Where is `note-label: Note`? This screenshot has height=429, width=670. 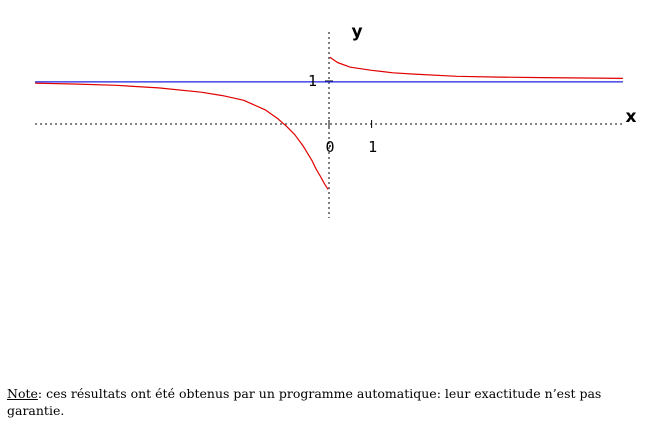 note-label: Note is located at coordinates (22, 393).